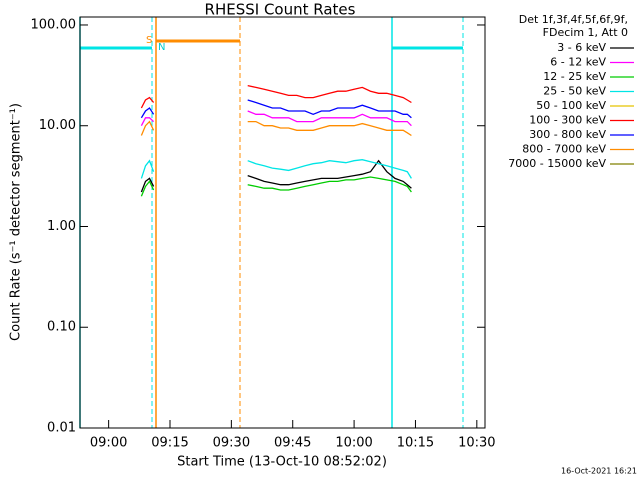 Image resolution: width=640 pixels, height=480 pixels. Describe the element at coordinates (573, 19) in the screenshot. I see `legend-title: Det 1f,3f,4f,5f,6f,9f,` at that location.